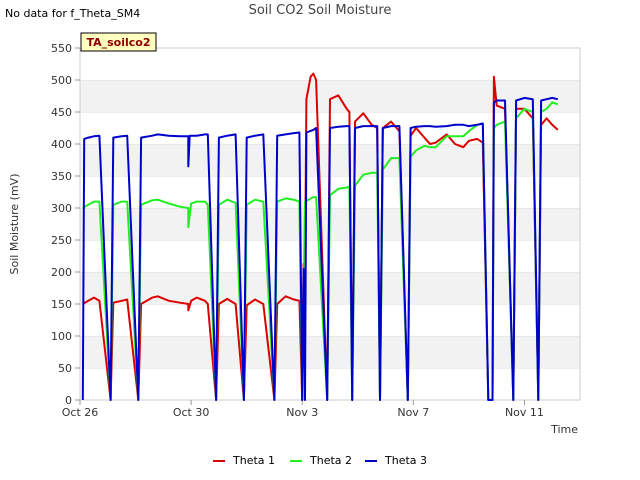 The image size is (640, 480). I want to click on no-data-note: No data for f_Theta_SM4, so click(73, 13).